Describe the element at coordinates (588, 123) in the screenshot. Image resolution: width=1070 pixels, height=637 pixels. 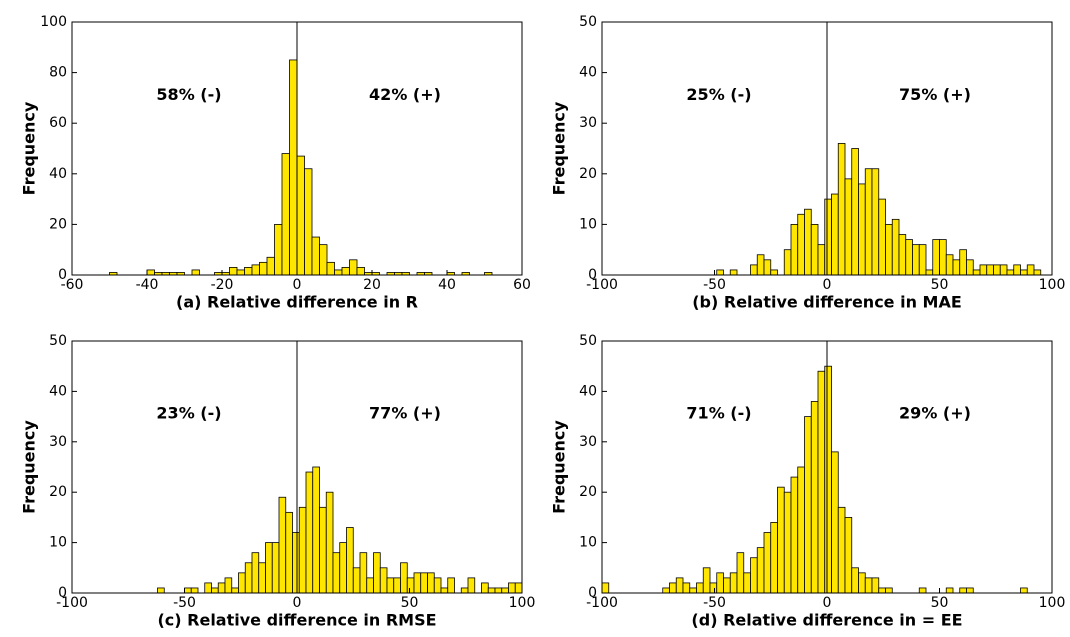
I see `y-tick-label: 30` at that location.